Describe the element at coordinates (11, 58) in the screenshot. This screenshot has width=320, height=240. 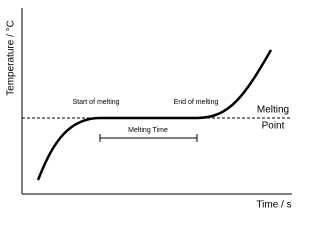
I see `y-axis-label: Temperature / °C` at that location.